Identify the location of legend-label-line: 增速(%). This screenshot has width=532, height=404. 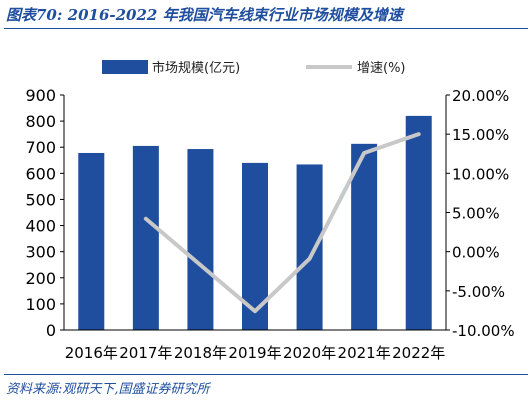
(381, 68).